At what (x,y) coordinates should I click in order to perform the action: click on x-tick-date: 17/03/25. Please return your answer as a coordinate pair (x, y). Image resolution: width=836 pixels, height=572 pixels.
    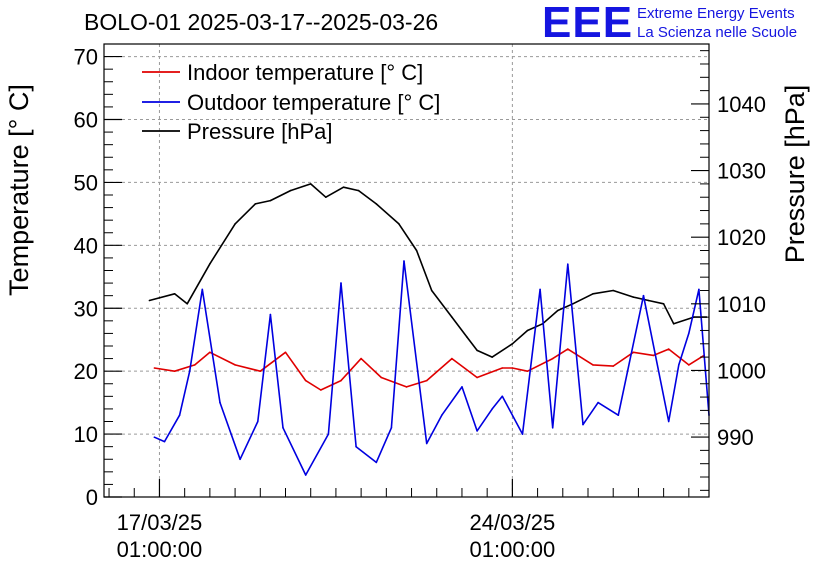
    Looking at the image, I should click on (160, 522).